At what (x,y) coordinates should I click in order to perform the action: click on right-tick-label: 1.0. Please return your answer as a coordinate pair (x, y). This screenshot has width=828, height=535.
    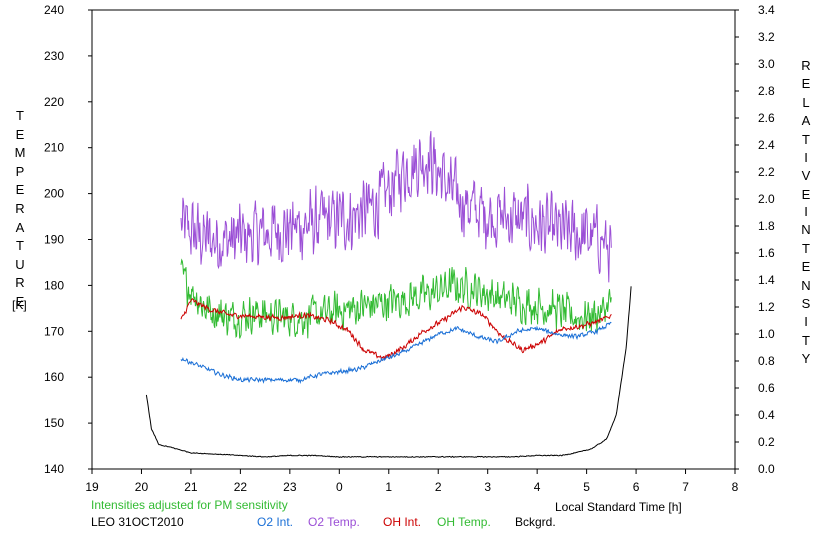
    Looking at the image, I should click on (766, 334).